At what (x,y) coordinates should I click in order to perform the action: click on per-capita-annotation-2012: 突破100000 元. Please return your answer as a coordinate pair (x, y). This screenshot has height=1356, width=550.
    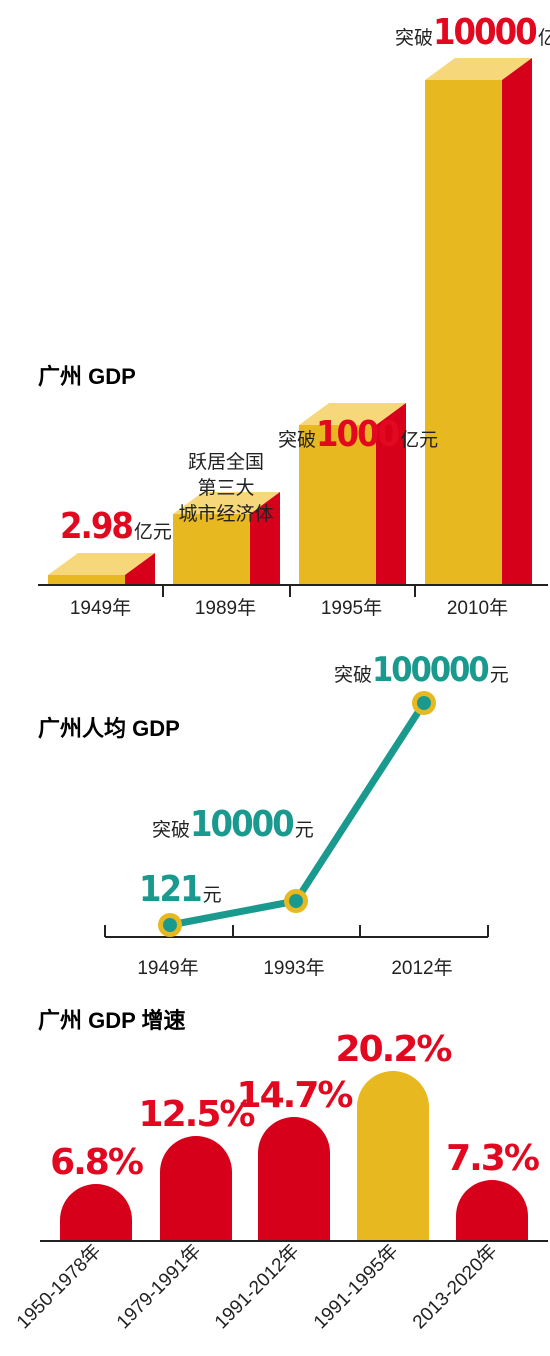
    Looking at the image, I should click on (421, 670).